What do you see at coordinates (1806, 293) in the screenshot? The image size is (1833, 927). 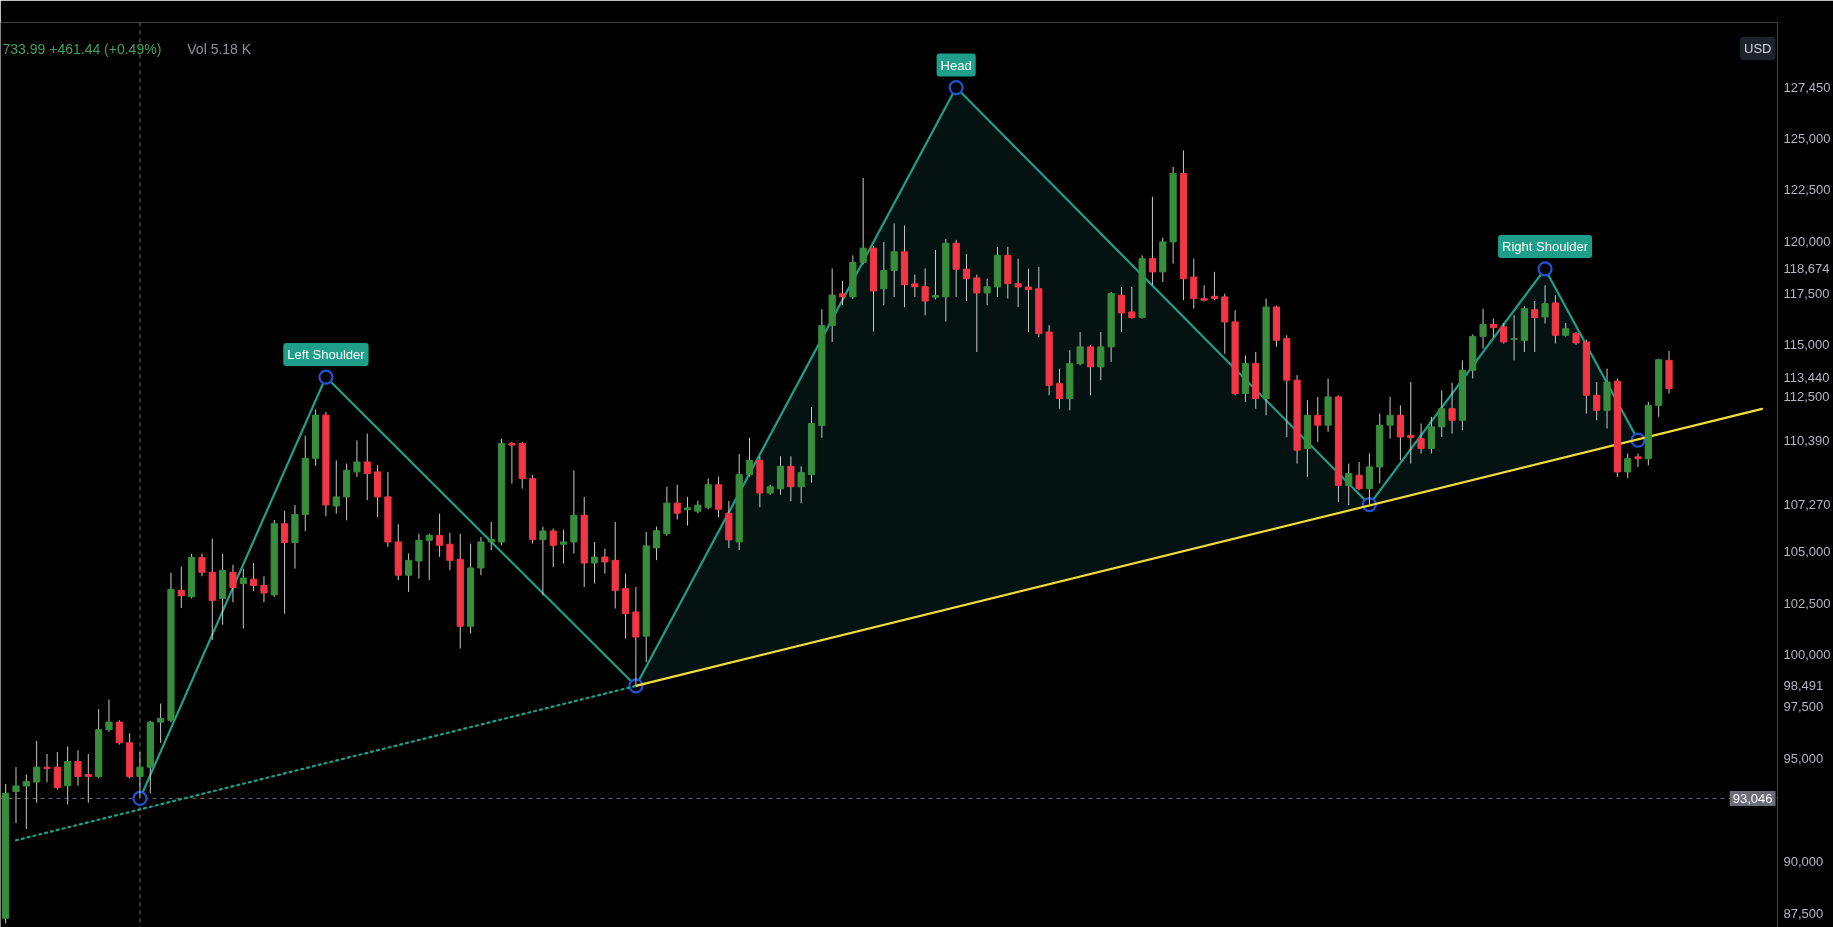 I see `y-tick-label: 117,500` at bounding box center [1806, 293].